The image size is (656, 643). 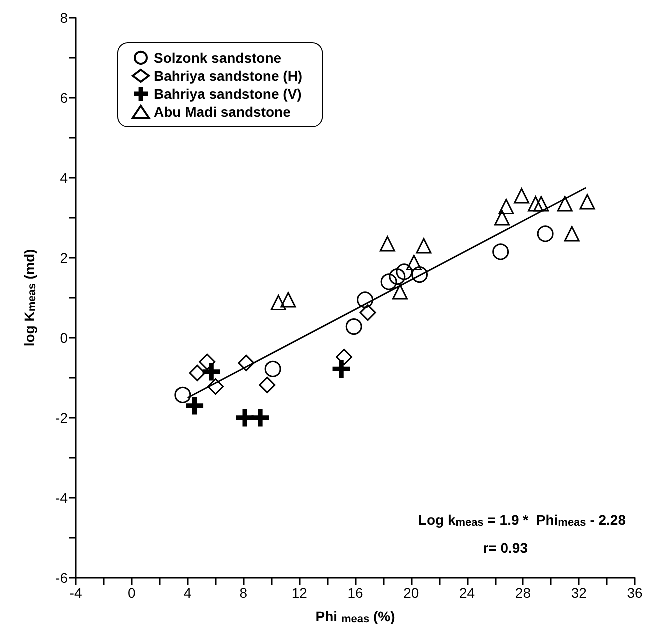 I want to click on x-axis-title: Phi meas (%), so click(x=356, y=617).